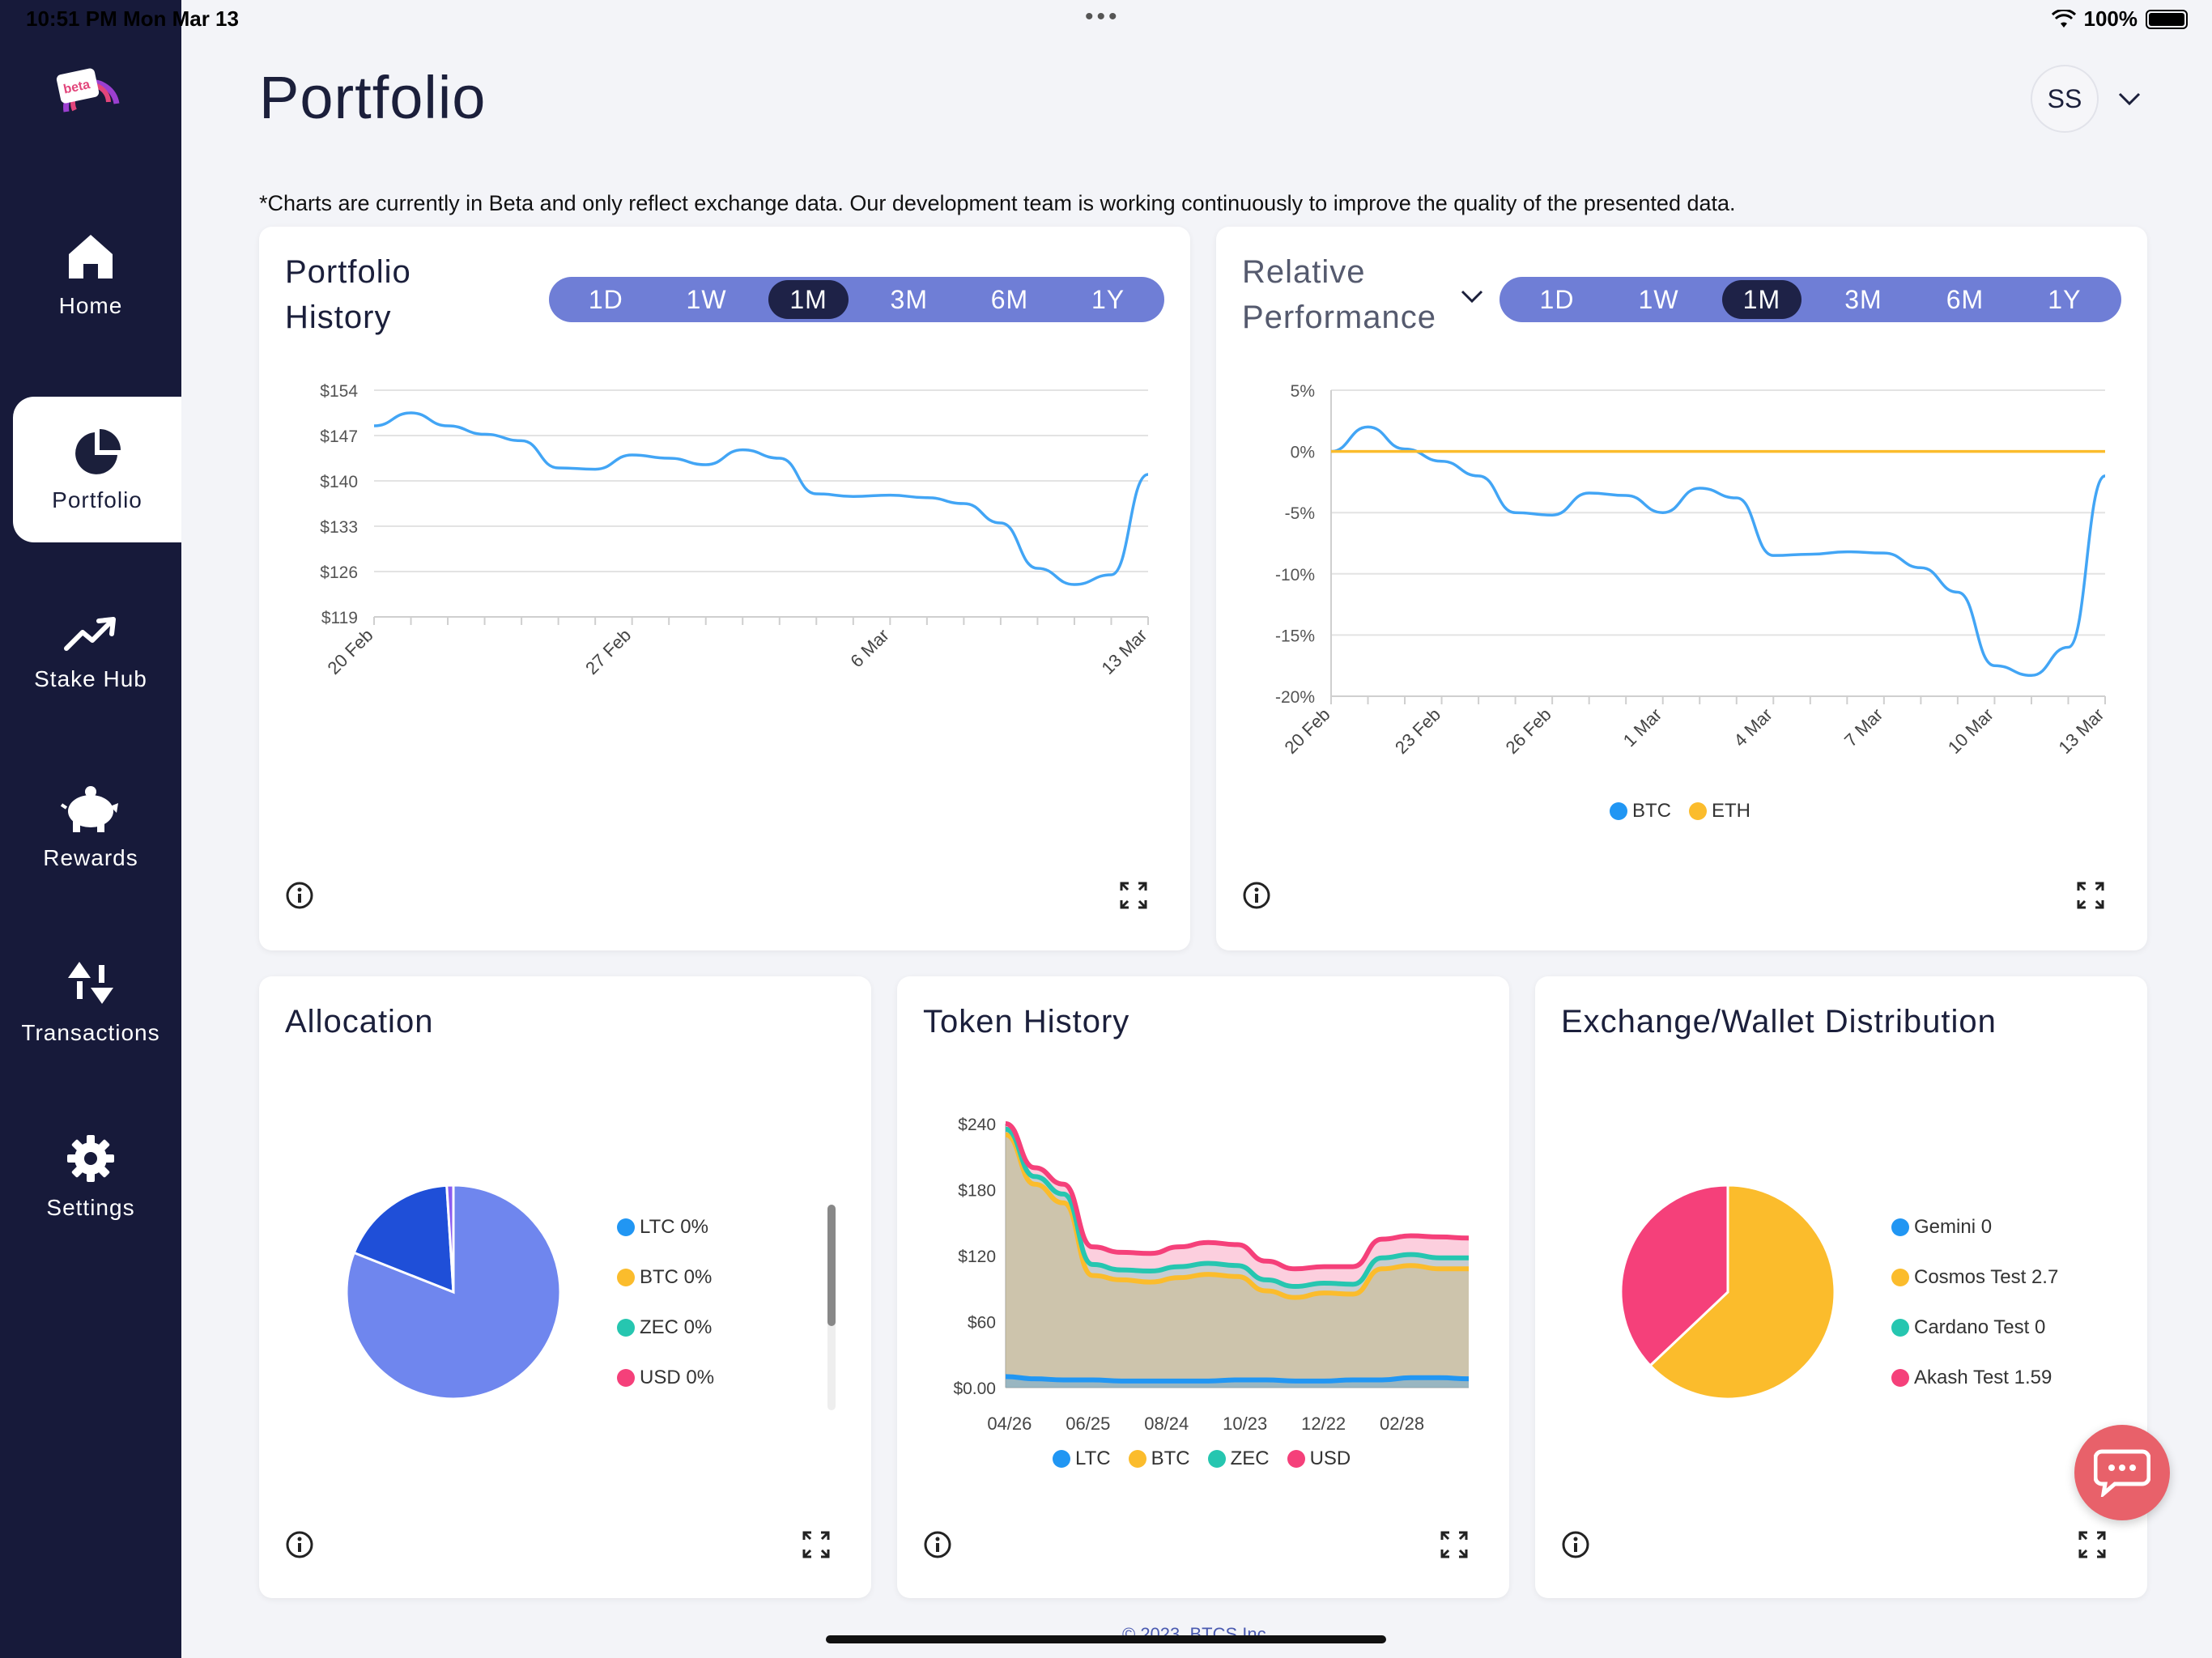 Image resolution: width=2212 pixels, height=1658 pixels. I want to click on card-title: Allocation, so click(360, 1021).